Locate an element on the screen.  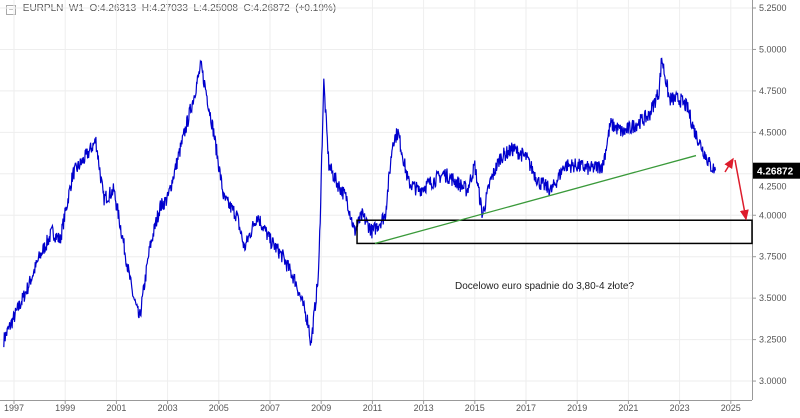
last-price-box is located at coordinates (776, 170).